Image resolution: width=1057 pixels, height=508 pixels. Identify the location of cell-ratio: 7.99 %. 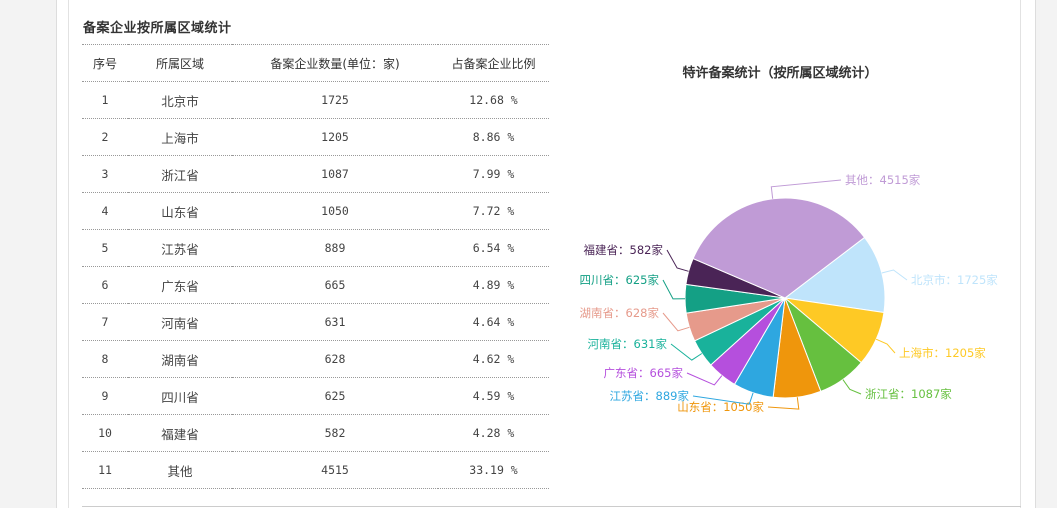
(493, 174).